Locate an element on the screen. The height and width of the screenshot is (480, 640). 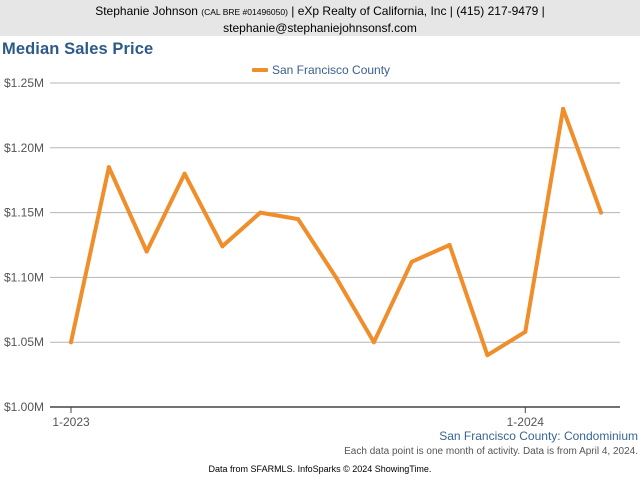
y-tick-label: $1.00M is located at coordinates (24, 407).